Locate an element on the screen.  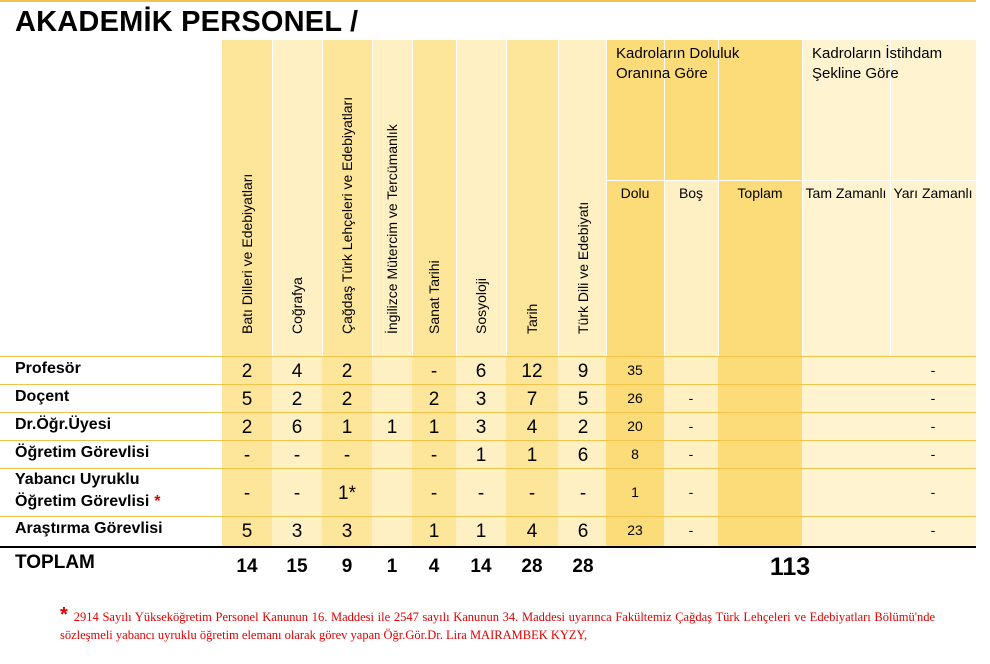
bos-column-bg is located at coordinates (691, 363).